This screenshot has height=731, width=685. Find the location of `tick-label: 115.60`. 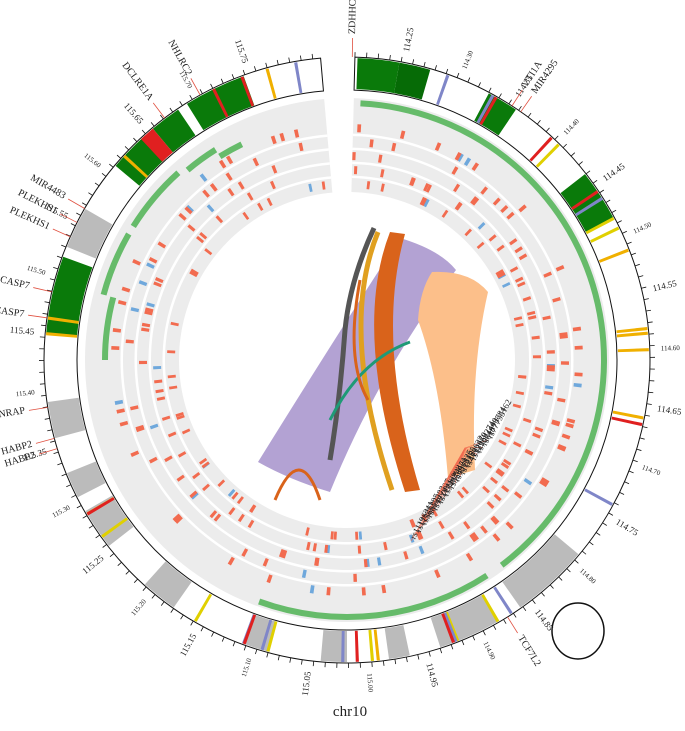

tick-label: 115.60 is located at coordinates (92, 161).